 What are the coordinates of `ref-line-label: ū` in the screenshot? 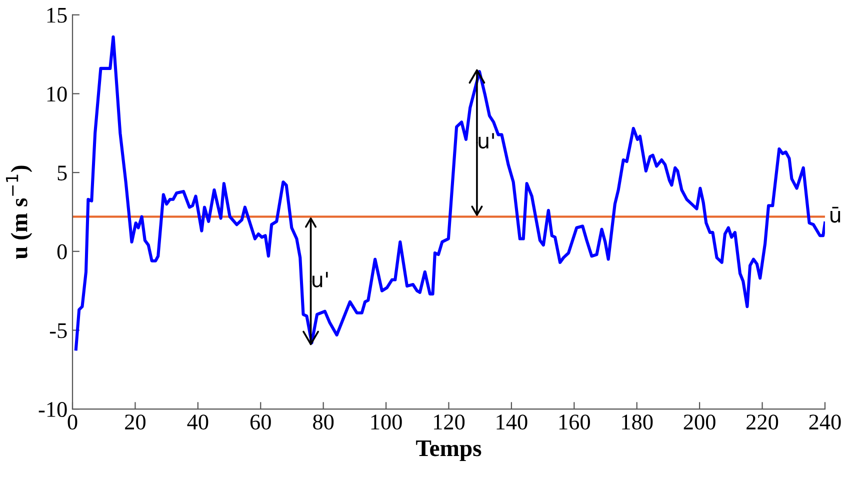 It's located at (835, 214).